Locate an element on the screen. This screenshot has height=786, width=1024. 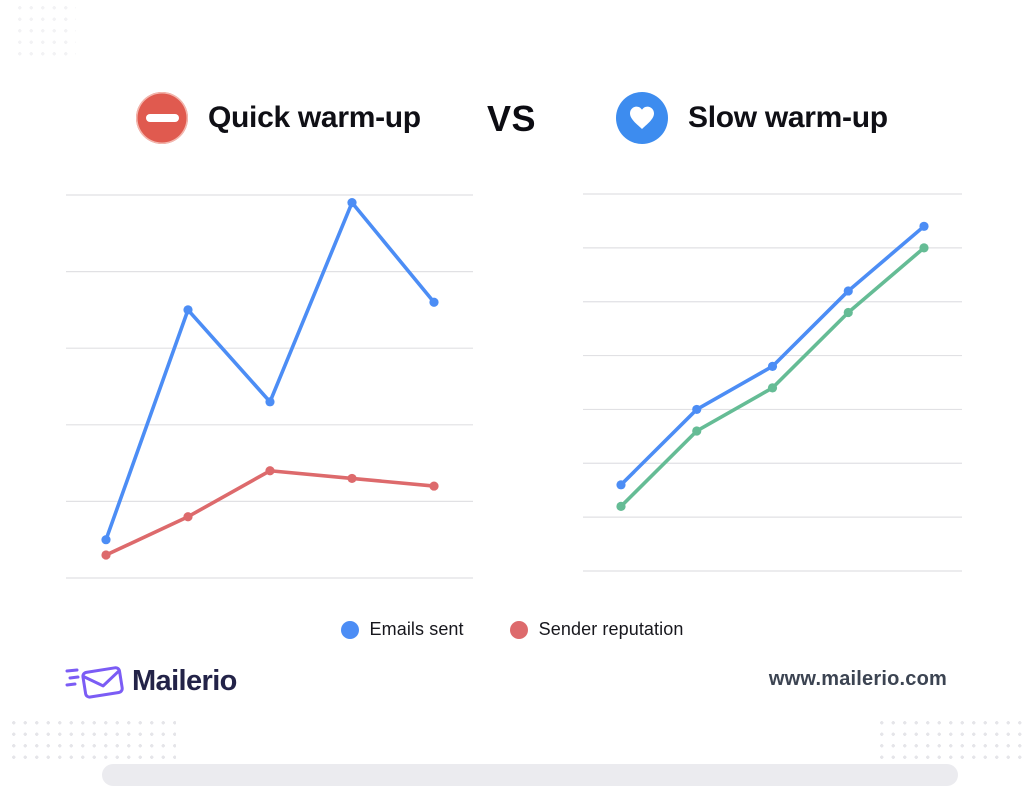
heart-glyph is located at coordinates (642, 117).